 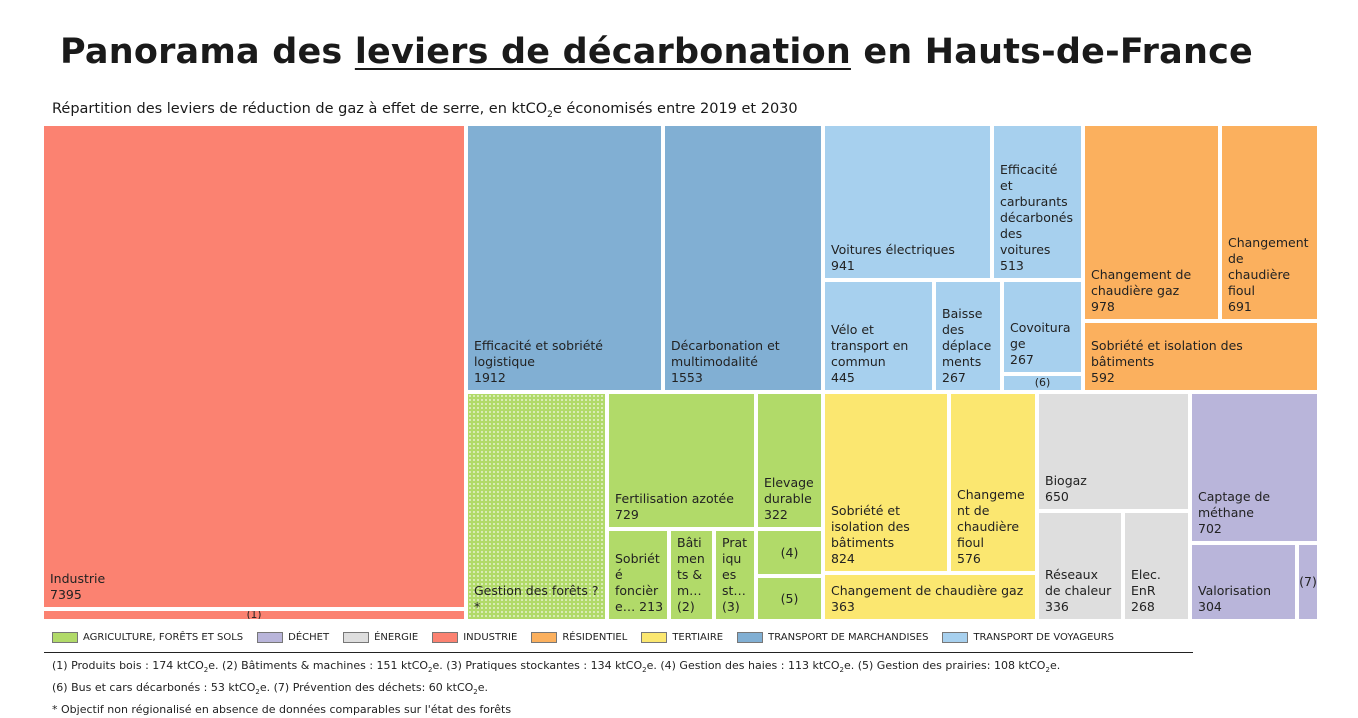 I want to click on cell-value: 978, so click(x=1103, y=306).